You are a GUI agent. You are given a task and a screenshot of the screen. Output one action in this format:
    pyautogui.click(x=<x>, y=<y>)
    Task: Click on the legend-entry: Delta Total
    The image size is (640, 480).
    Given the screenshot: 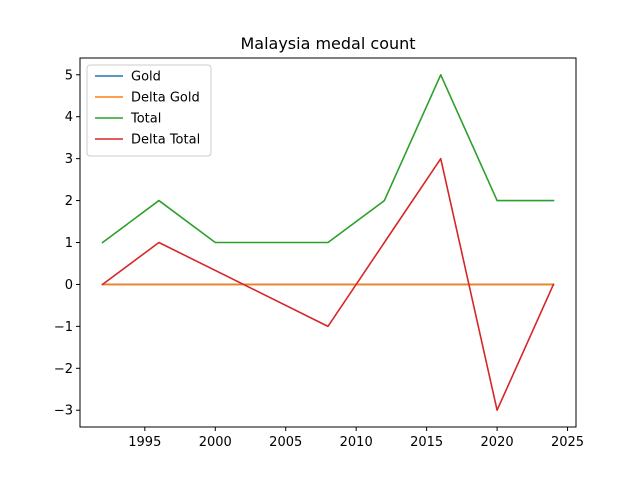 What is the action you would take?
    pyautogui.click(x=147, y=140)
    